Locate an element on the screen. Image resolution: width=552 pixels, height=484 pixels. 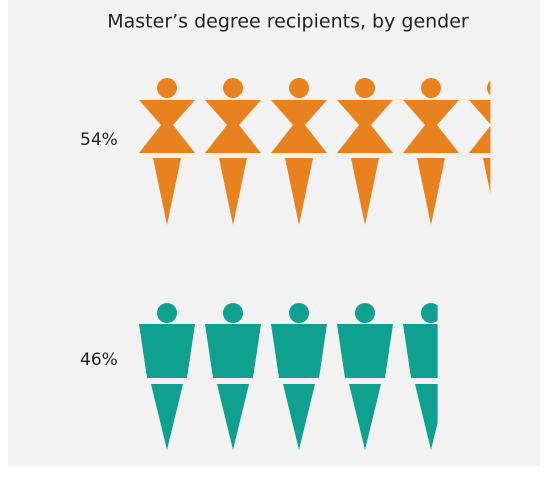
chart-title: Master’s degree recipients, by gender is located at coordinates (288, 22).